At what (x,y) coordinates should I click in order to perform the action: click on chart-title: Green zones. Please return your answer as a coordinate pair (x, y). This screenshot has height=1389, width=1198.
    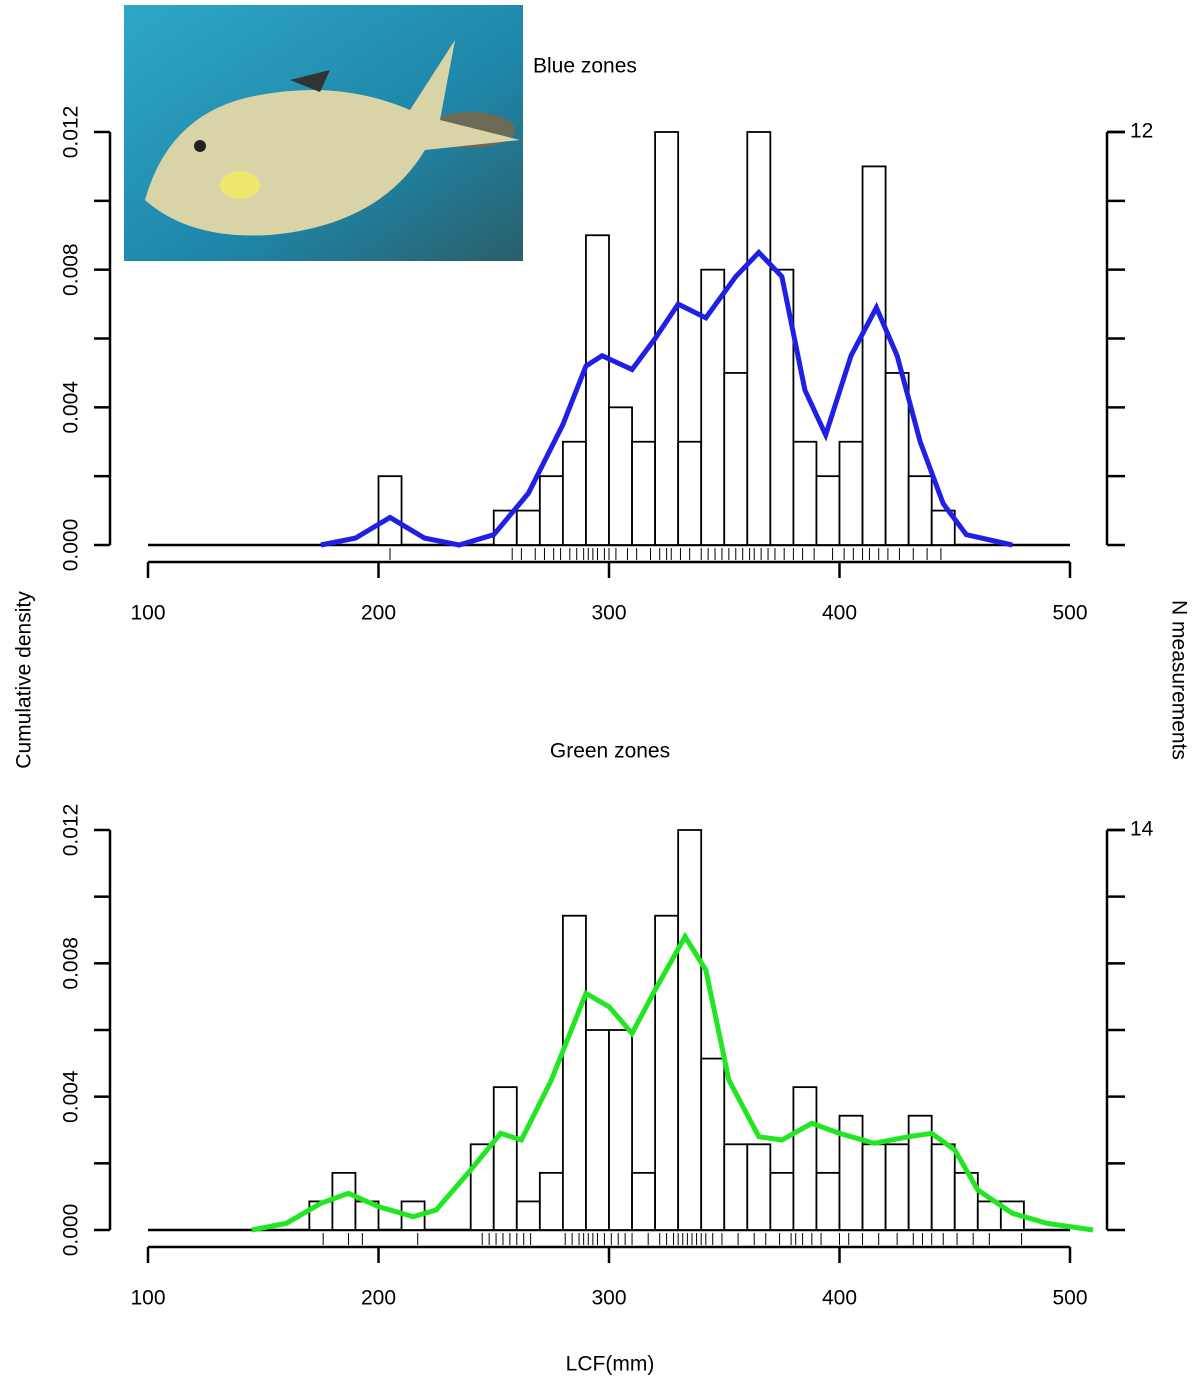
    Looking at the image, I should click on (610, 751).